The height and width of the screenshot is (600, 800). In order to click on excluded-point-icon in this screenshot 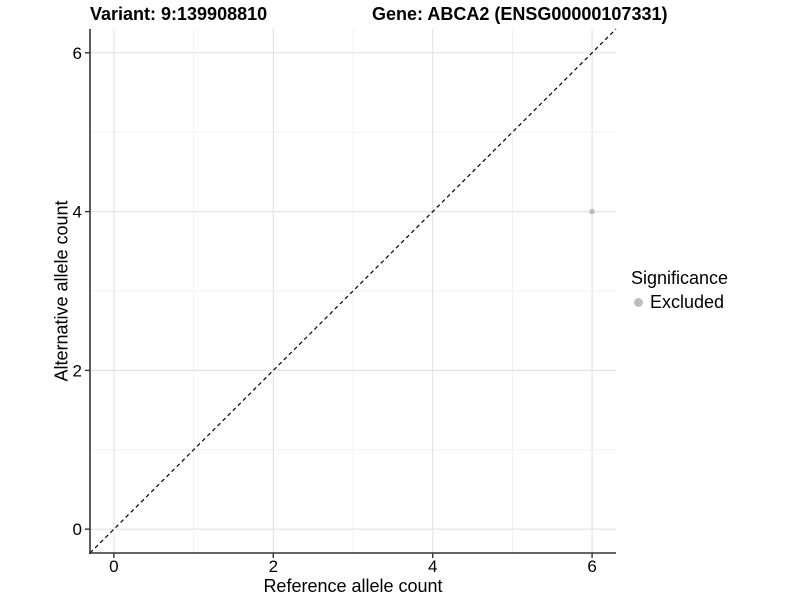, I will do `click(638, 302)`.